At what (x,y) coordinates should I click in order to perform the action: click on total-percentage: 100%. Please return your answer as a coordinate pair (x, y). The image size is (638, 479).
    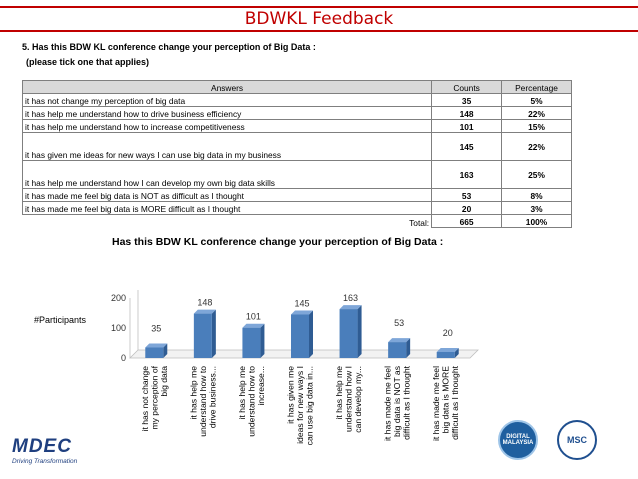
    Looking at the image, I should click on (536, 221).